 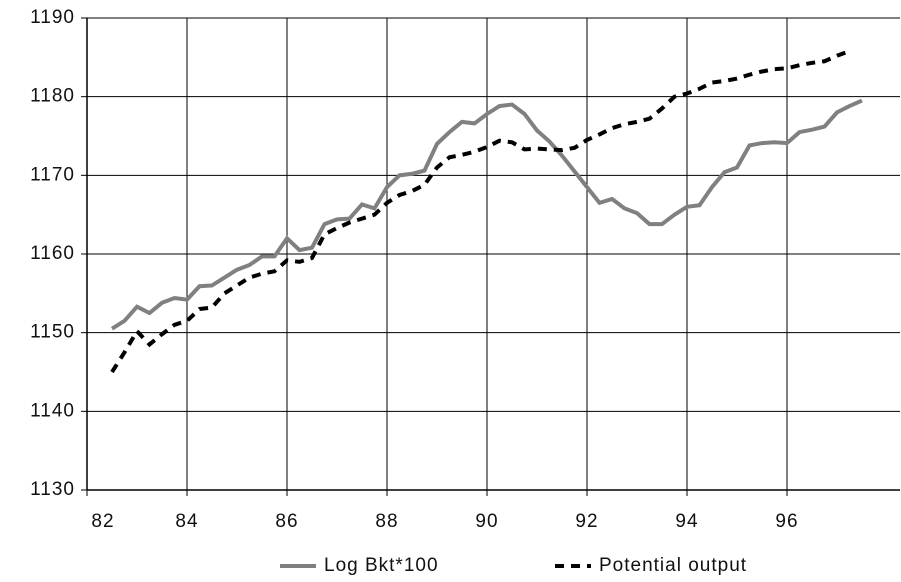 What do you see at coordinates (52, 489) in the screenshot?
I see `y-tick-label: 1130` at bounding box center [52, 489].